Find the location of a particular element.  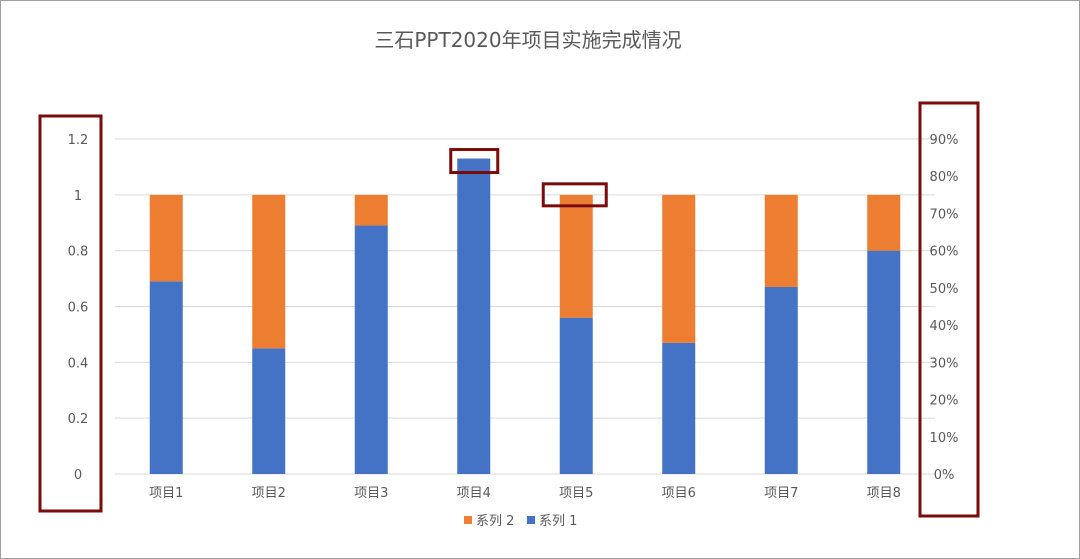

x-axis: 项目1 项目2 项目3 项目4 项目5 项目6 项目7 项目8 is located at coordinates (525, 493).